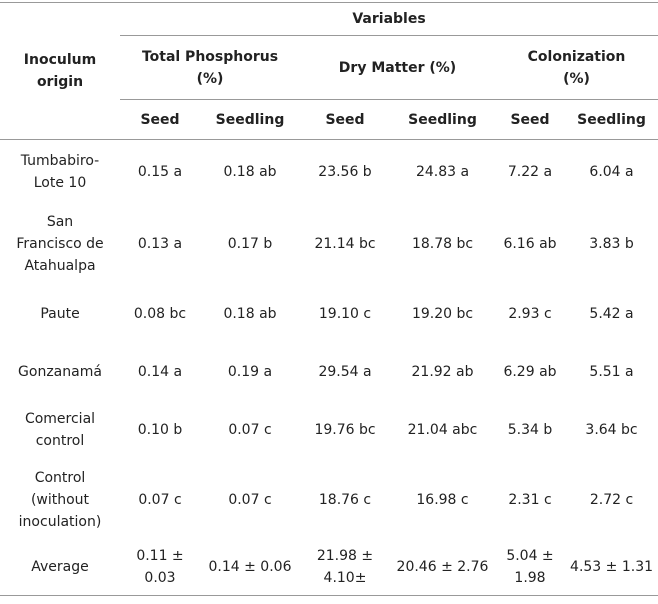  What do you see at coordinates (60, 567) in the screenshot?
I see `row-label: Average` at bounding box center [60, 567].